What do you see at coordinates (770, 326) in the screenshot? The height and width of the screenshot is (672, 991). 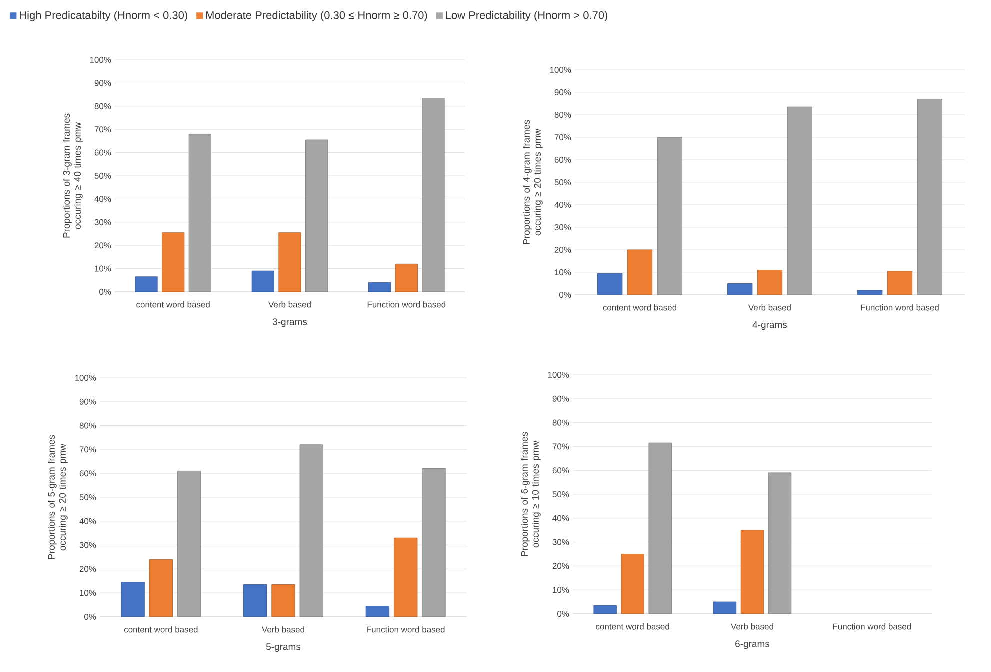 I see `x-axis-title: 4-grams` at bounding box center [770, 326].